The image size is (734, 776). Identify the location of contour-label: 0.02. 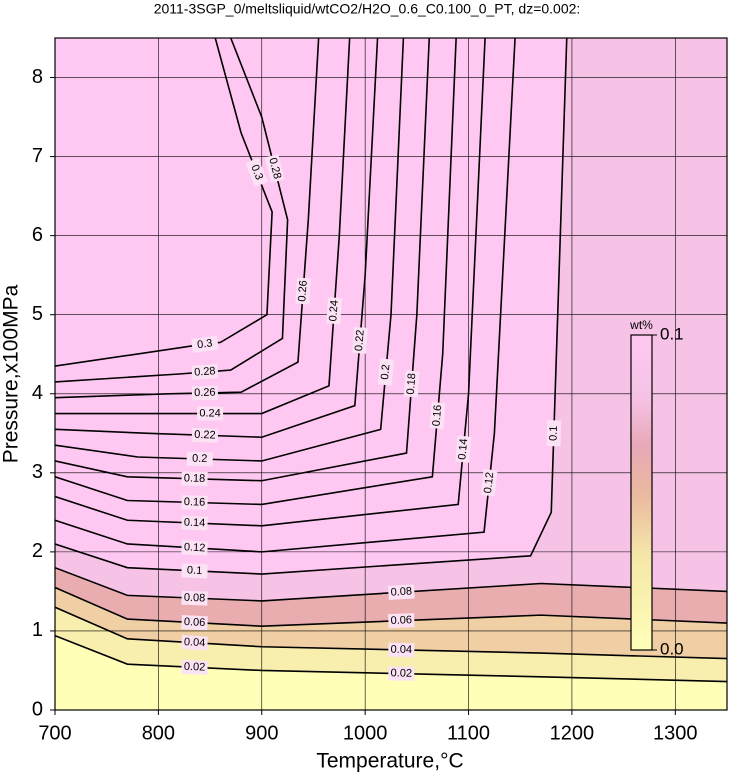
(401, 673).